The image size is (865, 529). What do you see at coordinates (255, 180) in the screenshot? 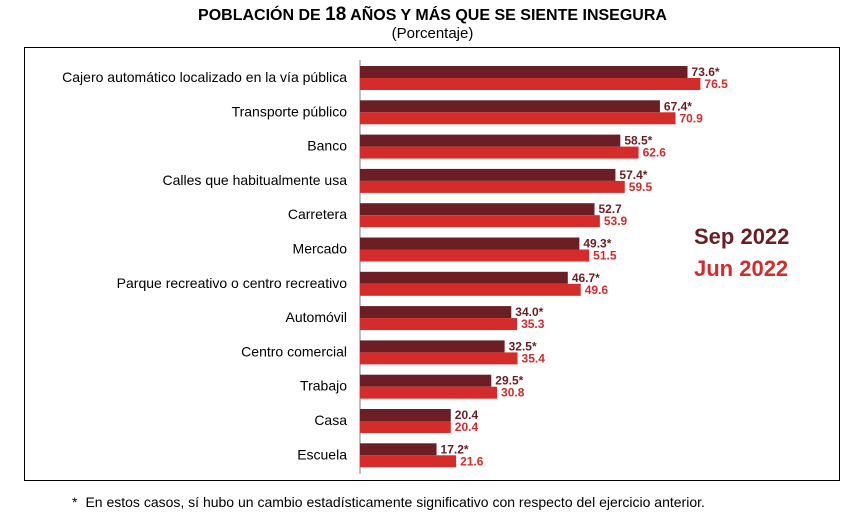
I see `category-label: Calles que habitualmente usa` at bounding box center [255, 180].